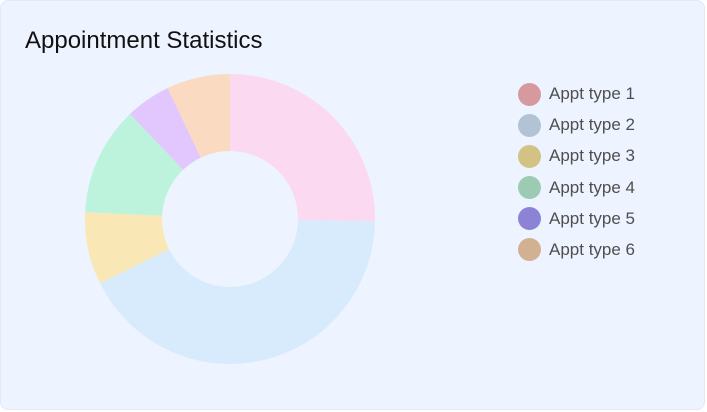  What do you see at coordinates (592, 93) in the screenshot?
I see `legend-label-1: Appt type 1` at bounding box center [592, 93].